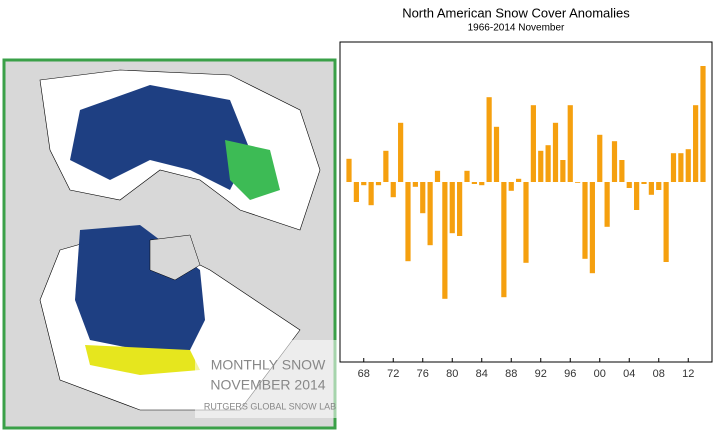  What do you see at coordinates (175, 257) in the screenshot?
I see `greenland-gap` at bounding box center [175, 257].